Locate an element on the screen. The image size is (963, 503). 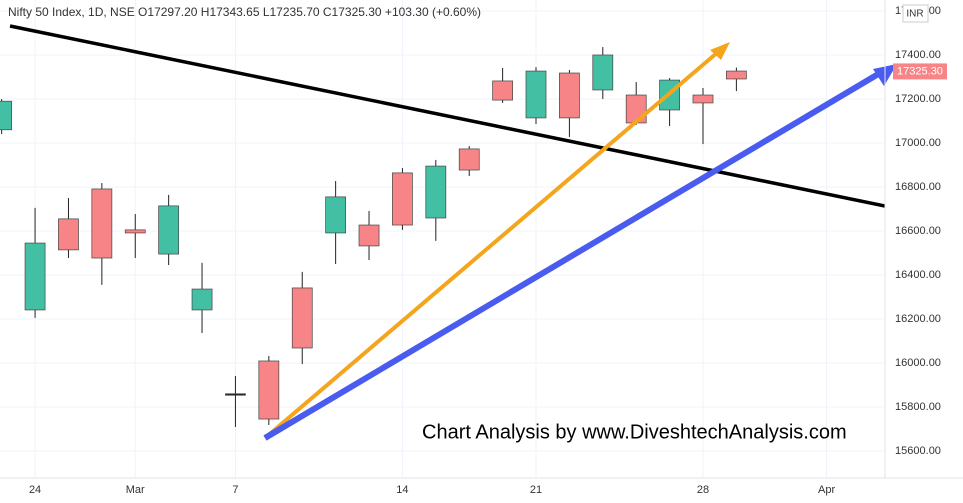
currency: INR is located at coordinates (914, 14).